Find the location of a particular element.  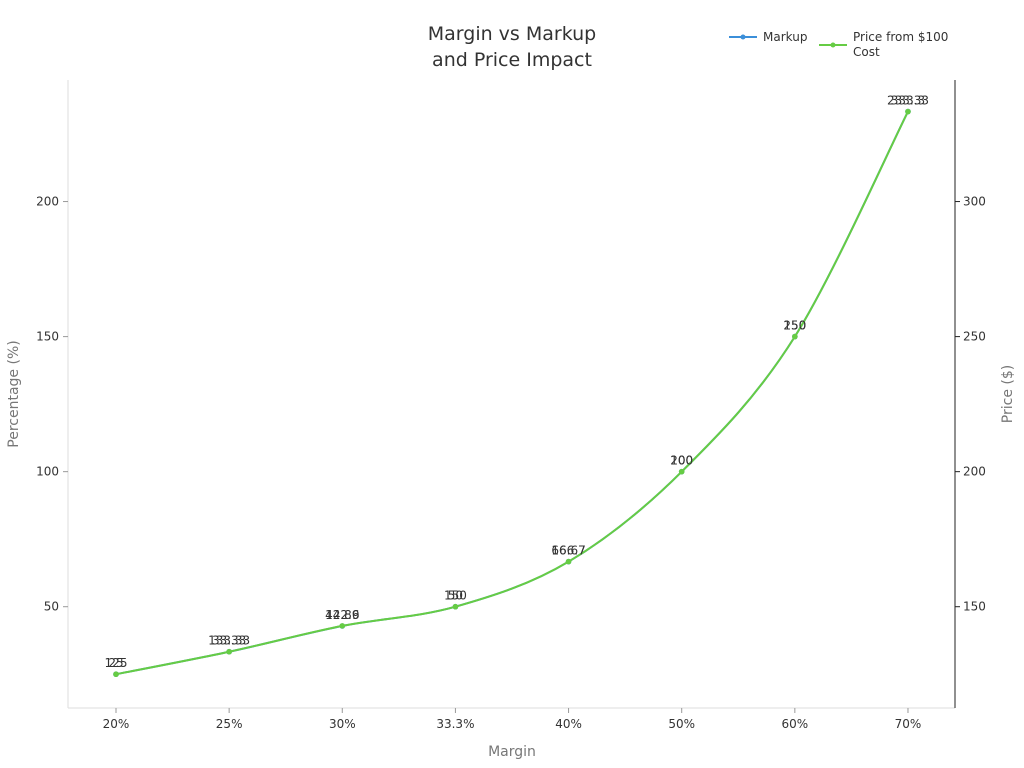

y-tick-label: 100 is located at coordinates (47, 472).